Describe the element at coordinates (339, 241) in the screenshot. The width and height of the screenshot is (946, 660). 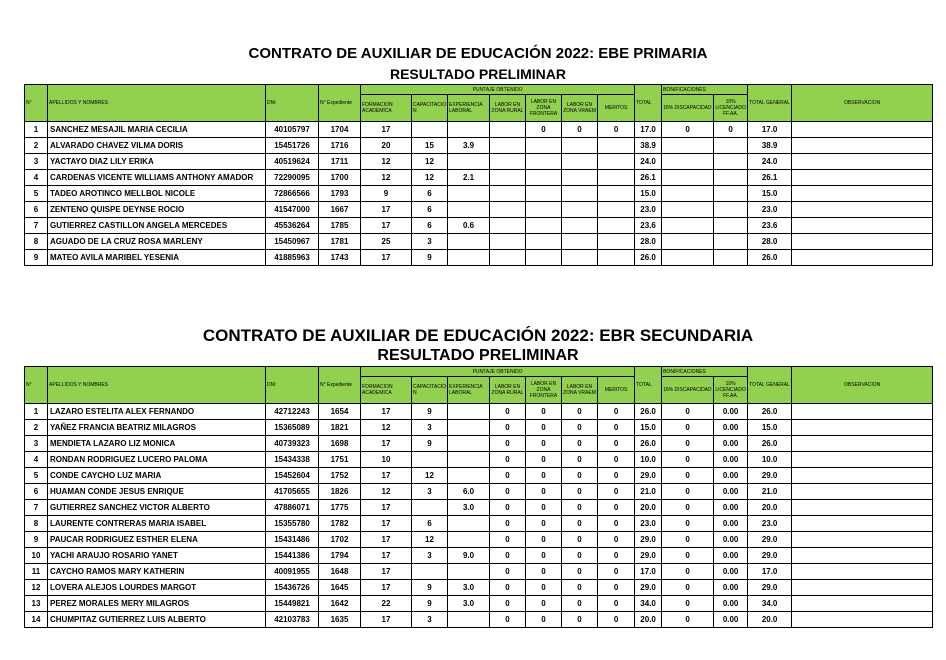
I see `cell: 1781` at that location.